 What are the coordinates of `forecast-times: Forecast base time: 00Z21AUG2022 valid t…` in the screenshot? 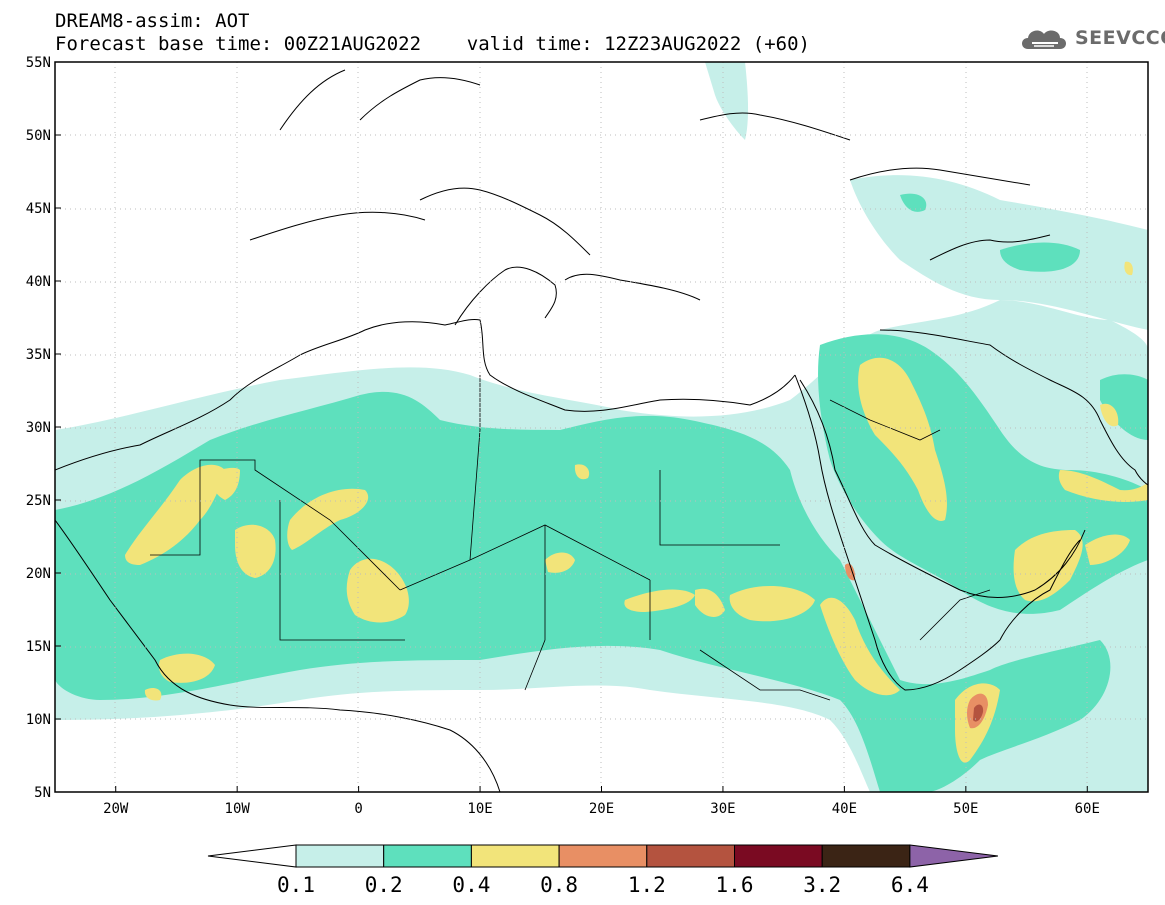 It's located at (432, 44).